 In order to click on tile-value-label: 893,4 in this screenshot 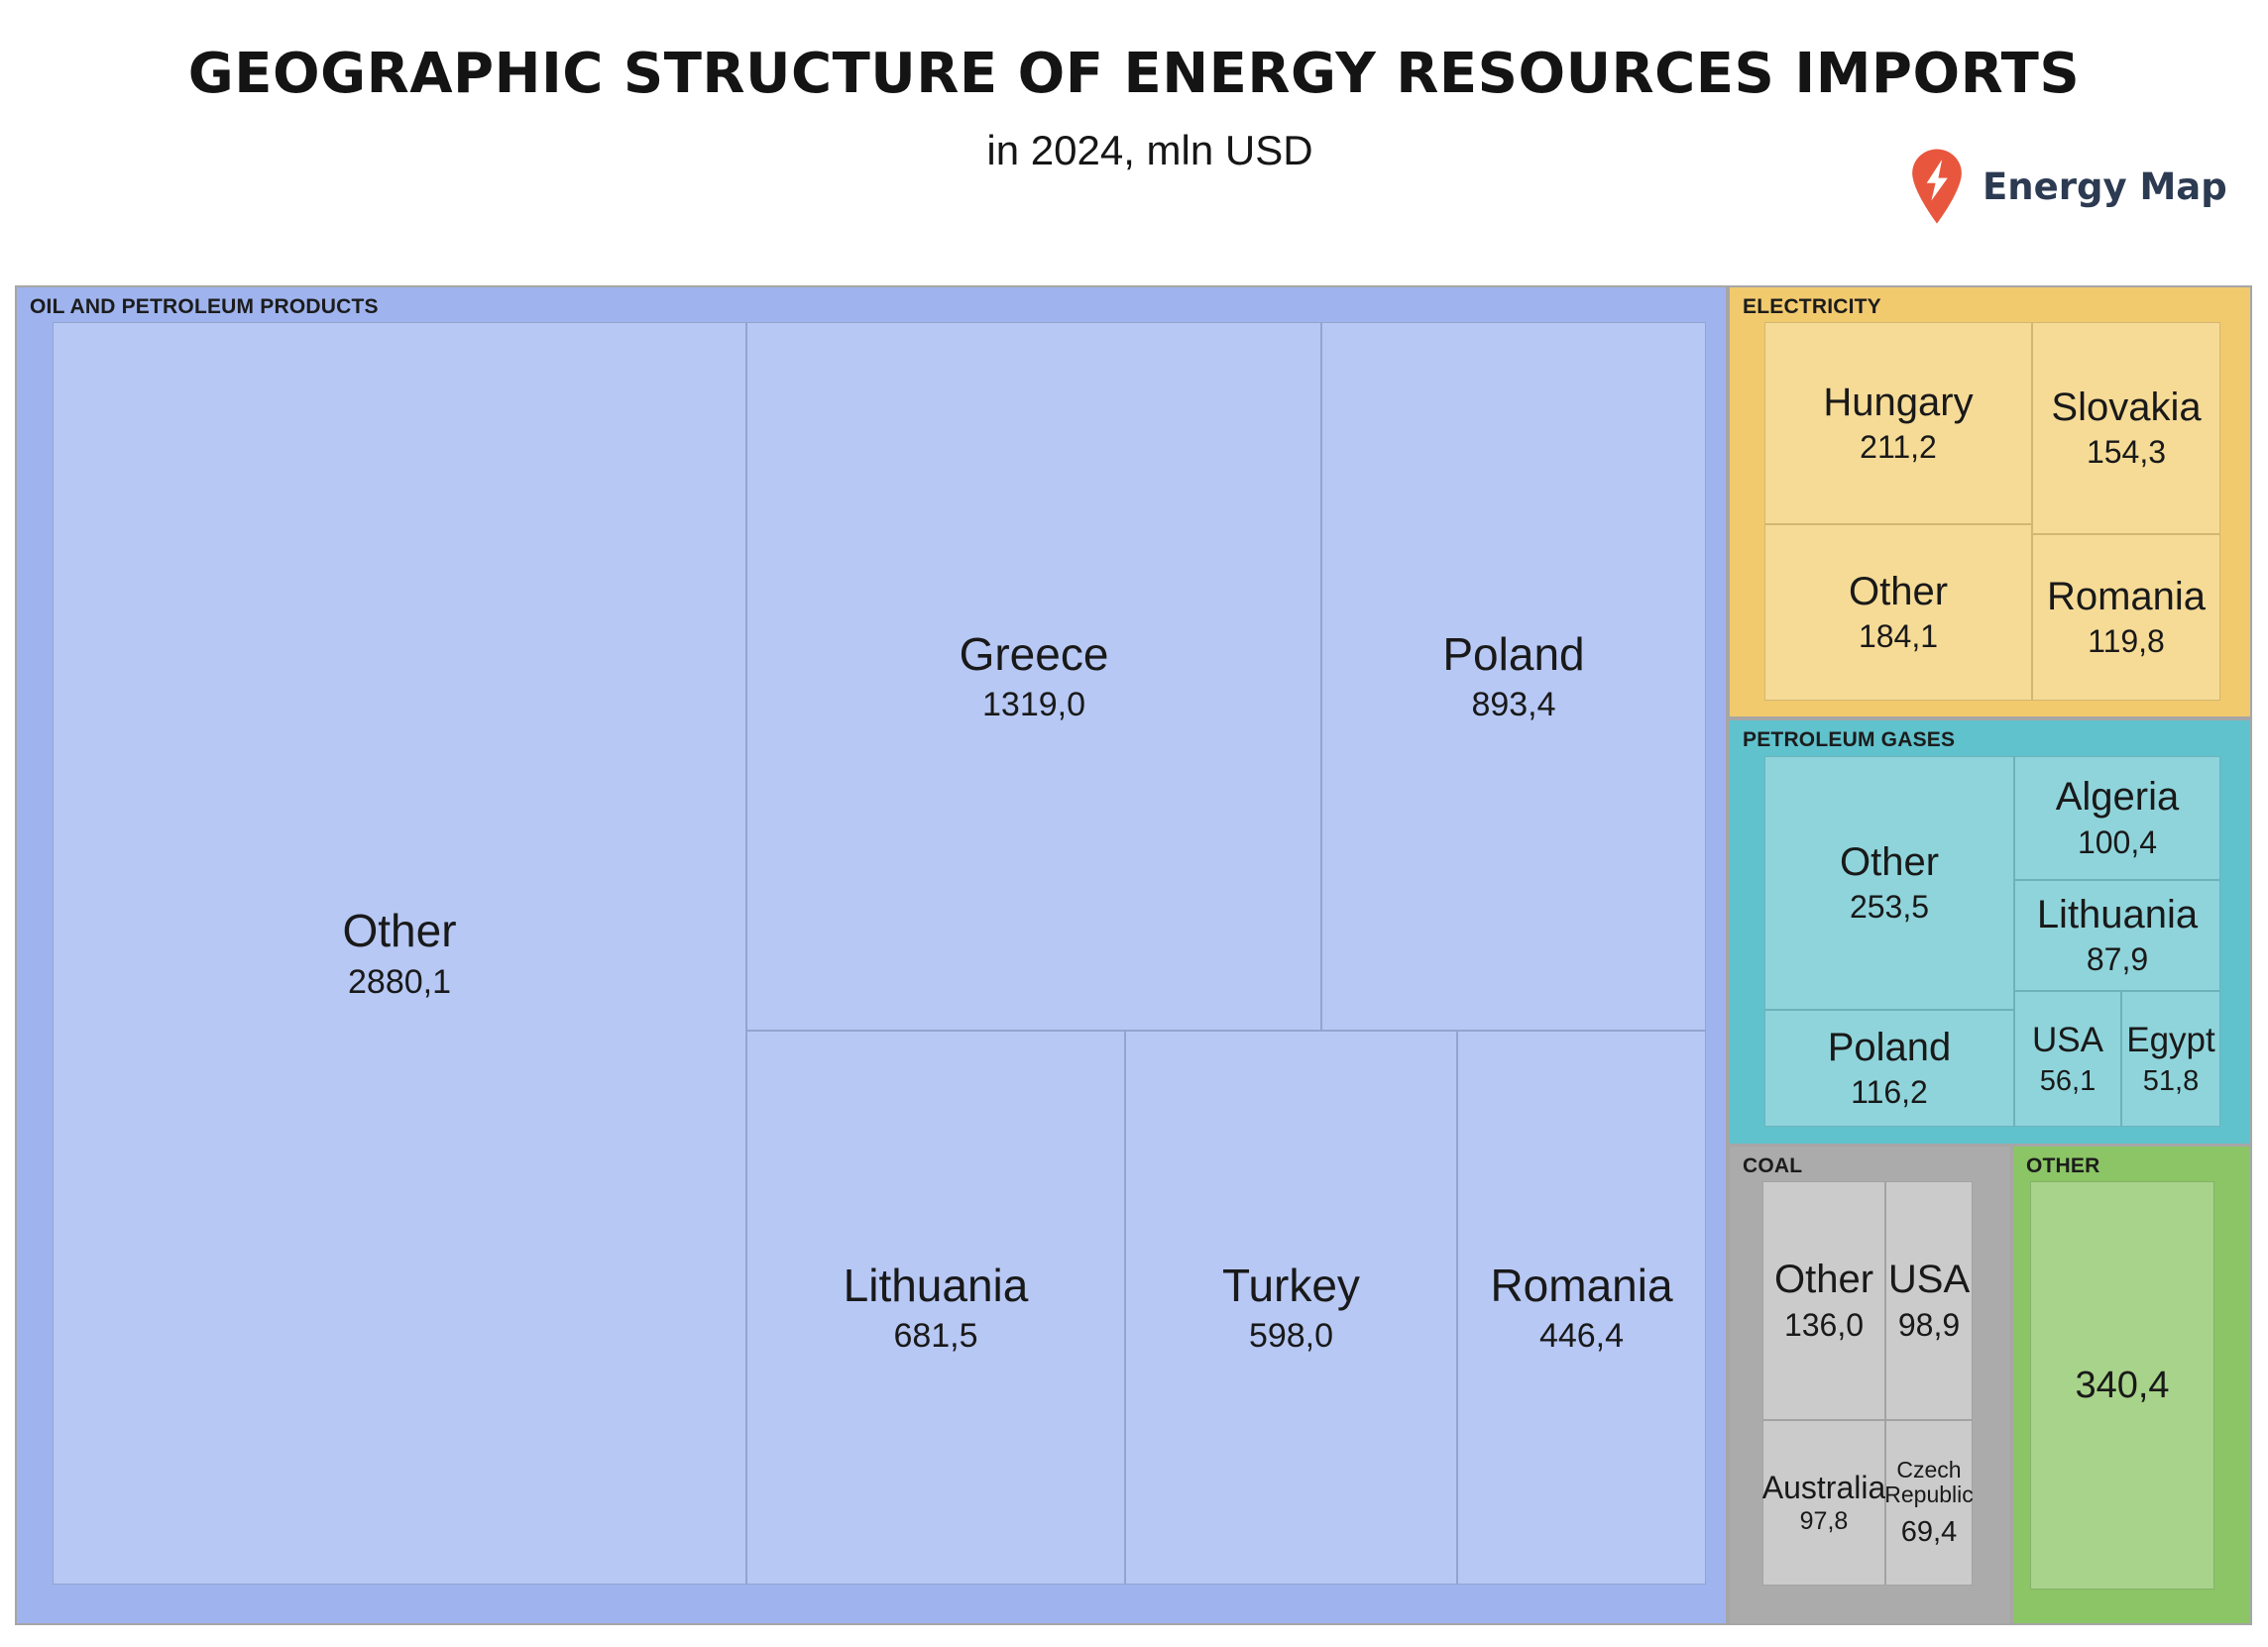, I will do `click(1513, 705)`.